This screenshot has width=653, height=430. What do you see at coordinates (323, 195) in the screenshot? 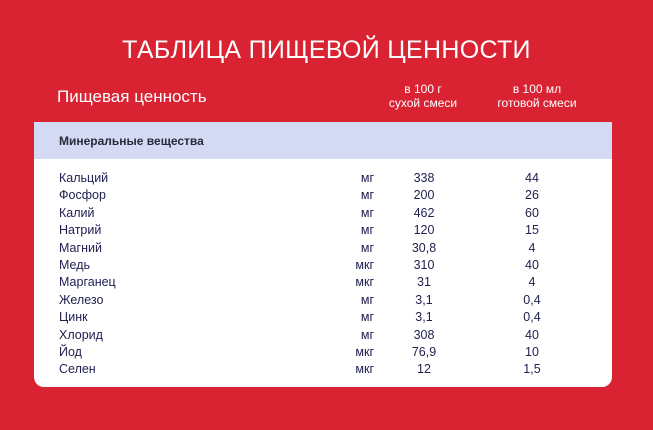
I see `table-row: Фосфор мг 200 26` at bounding box center [323, 195].